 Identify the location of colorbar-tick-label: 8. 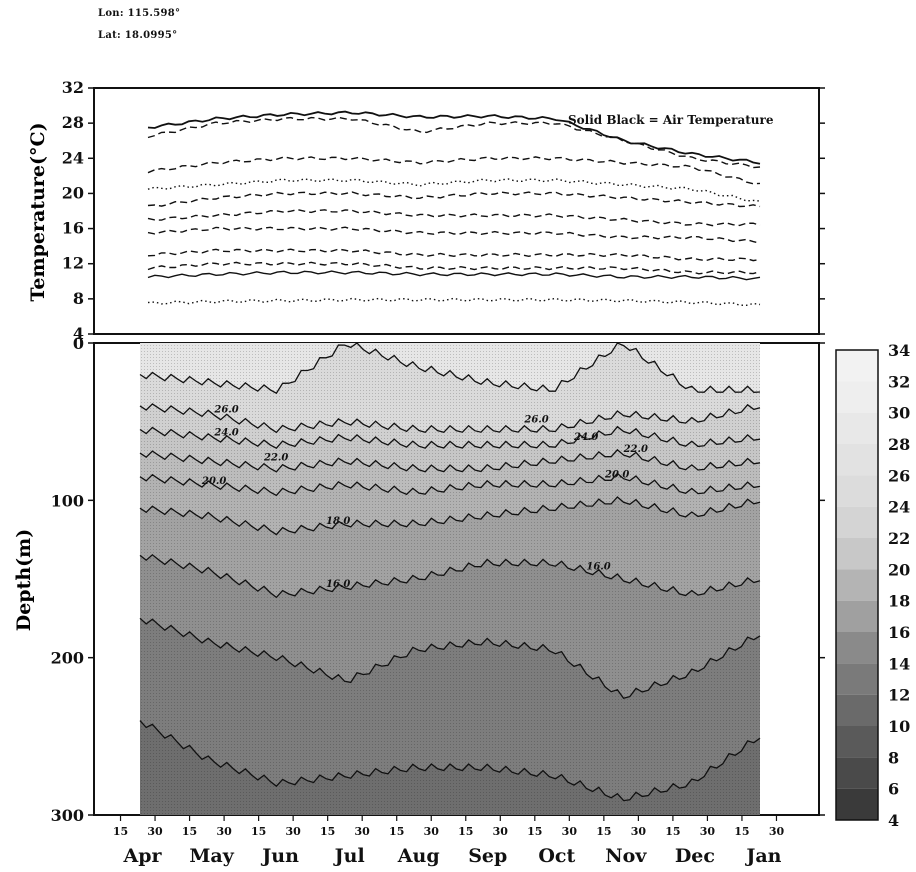
(893, 757).